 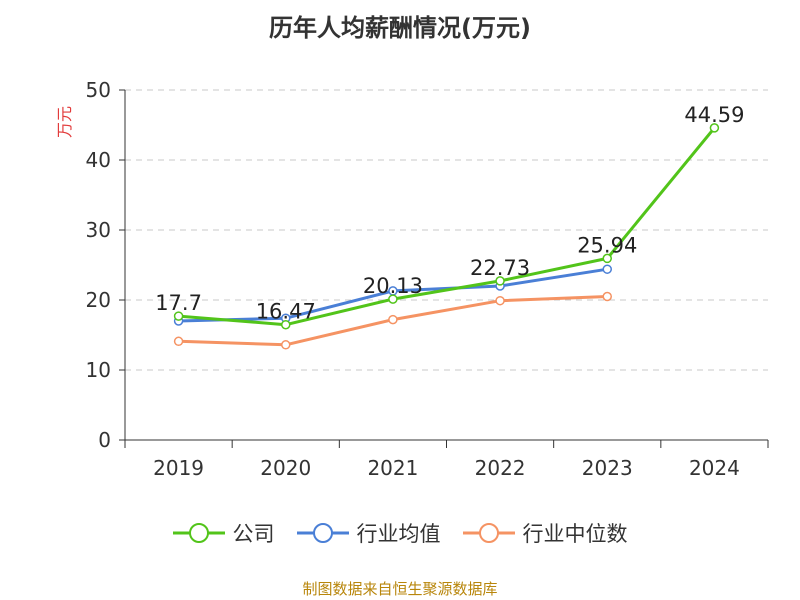 I want to click on legend: 公司 行业均值 行业中位数, so click(x=400, y=533).